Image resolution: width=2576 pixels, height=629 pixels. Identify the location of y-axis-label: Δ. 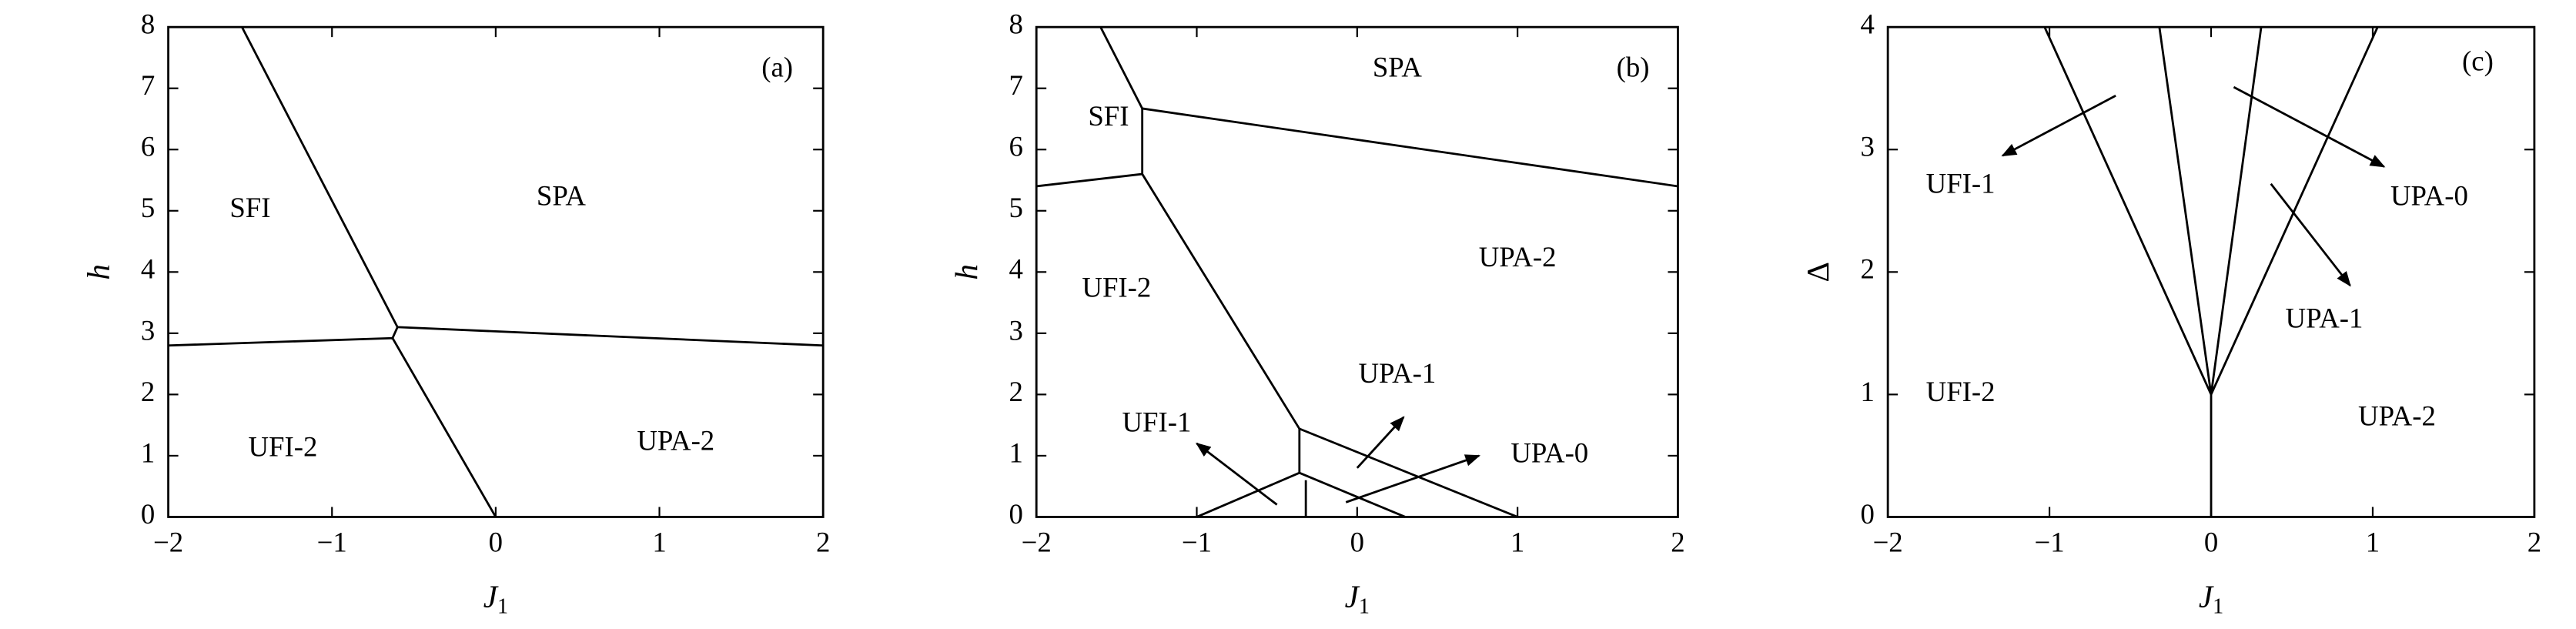
(1818, 272).